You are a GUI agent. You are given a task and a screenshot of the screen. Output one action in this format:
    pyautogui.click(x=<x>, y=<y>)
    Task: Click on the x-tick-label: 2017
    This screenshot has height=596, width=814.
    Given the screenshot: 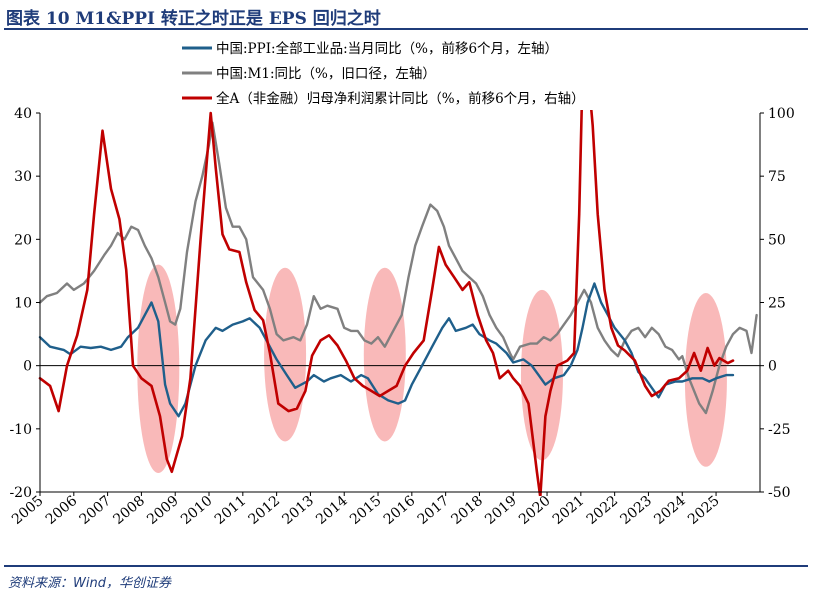 What is the action you would take?
    pyautogui.click(x=434, y=510)
    